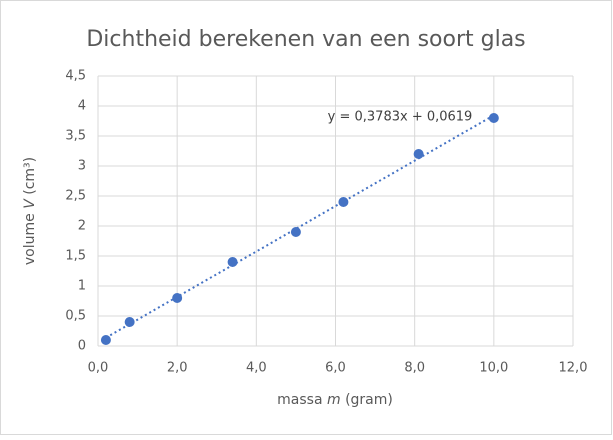 The height and width of the screenshot is (440, 613). What do you see at coordinates (30, 178) in the screenshot?
I see `y-label-post: (cm³)` at bounding box center [30, 178].